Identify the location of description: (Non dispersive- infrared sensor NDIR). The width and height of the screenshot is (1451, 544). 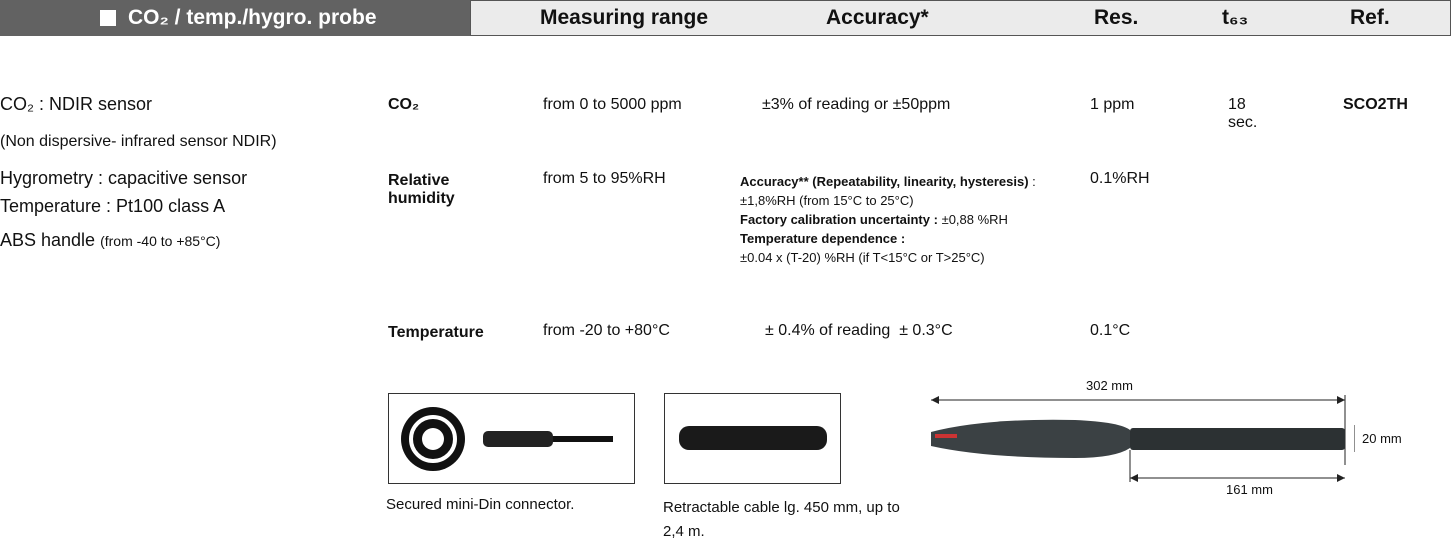
(138, 141).